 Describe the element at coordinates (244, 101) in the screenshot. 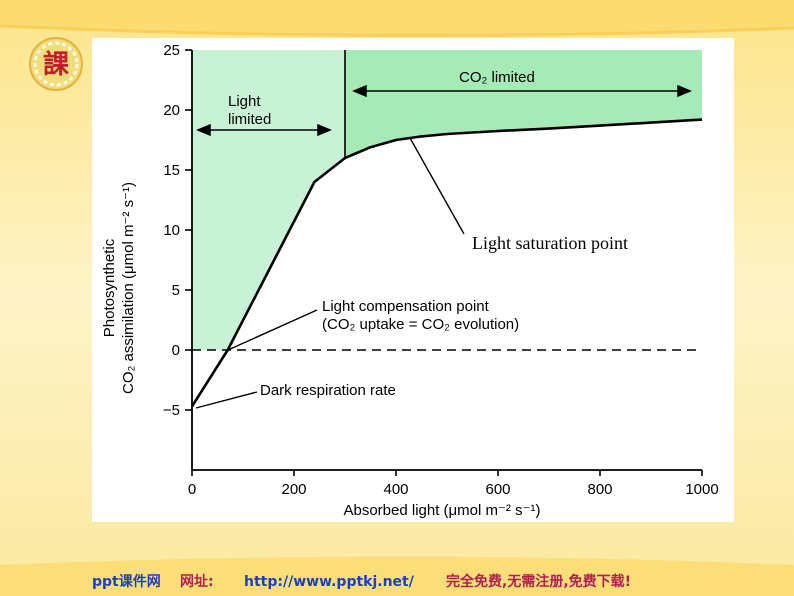

I see `light-limited-label-line1: Light` at that location.